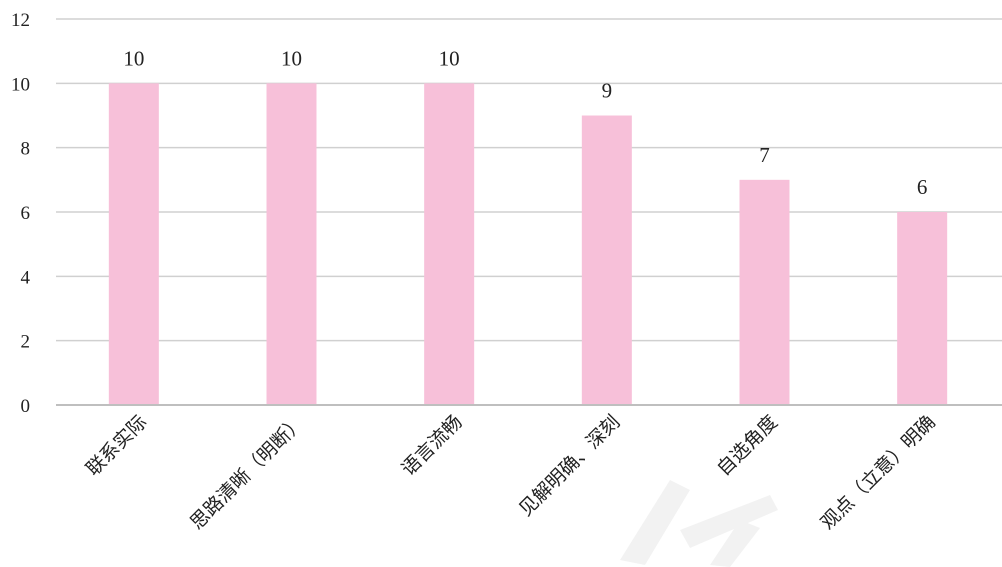 This screenshot has height=567, width=1002. I want to click on data-label: 9, so click(607, 91).